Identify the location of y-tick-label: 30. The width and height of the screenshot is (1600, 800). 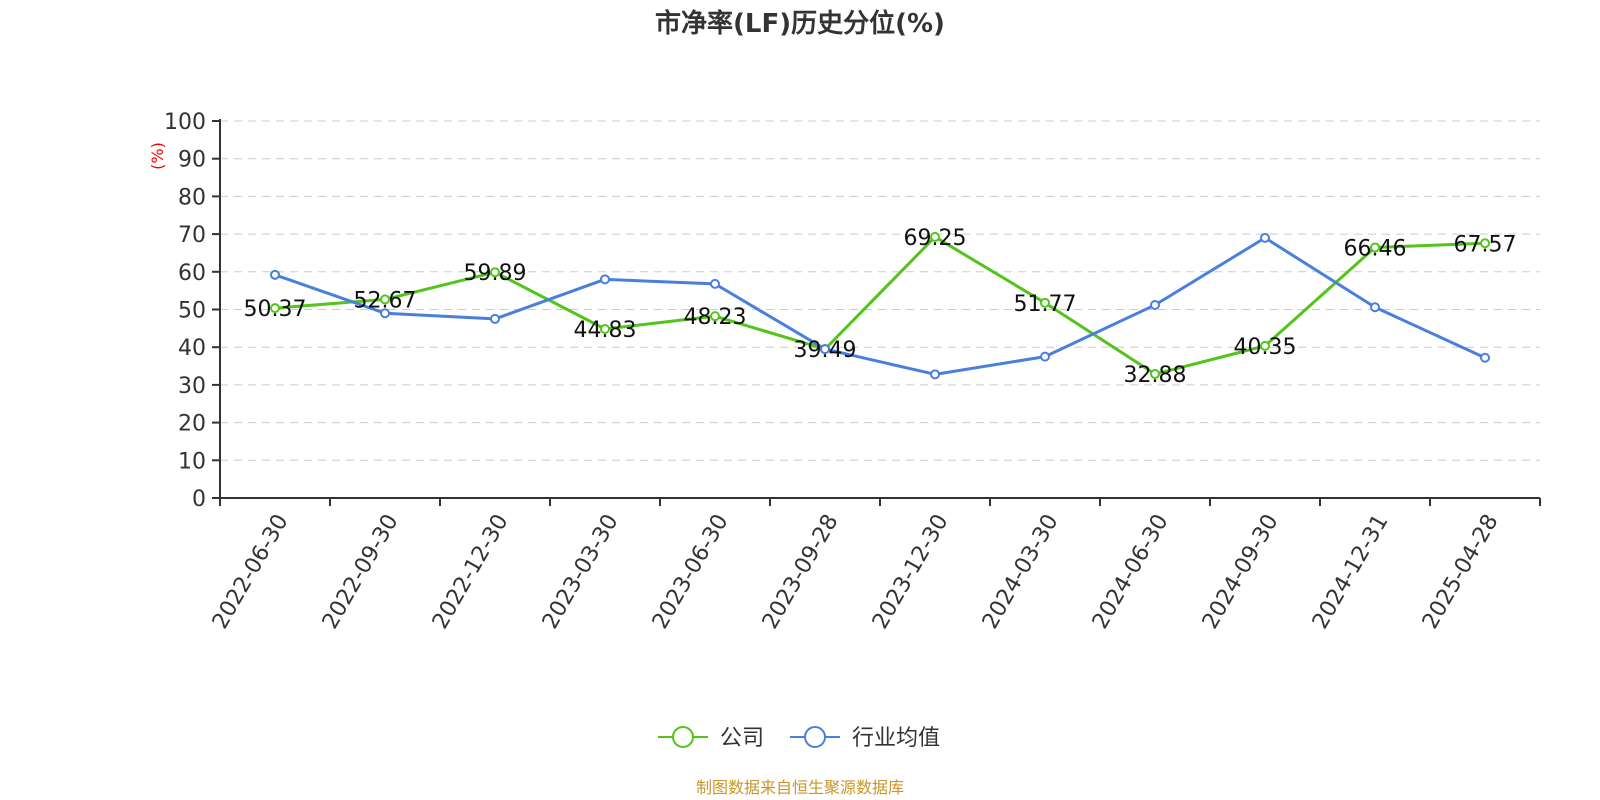
(192, 386).